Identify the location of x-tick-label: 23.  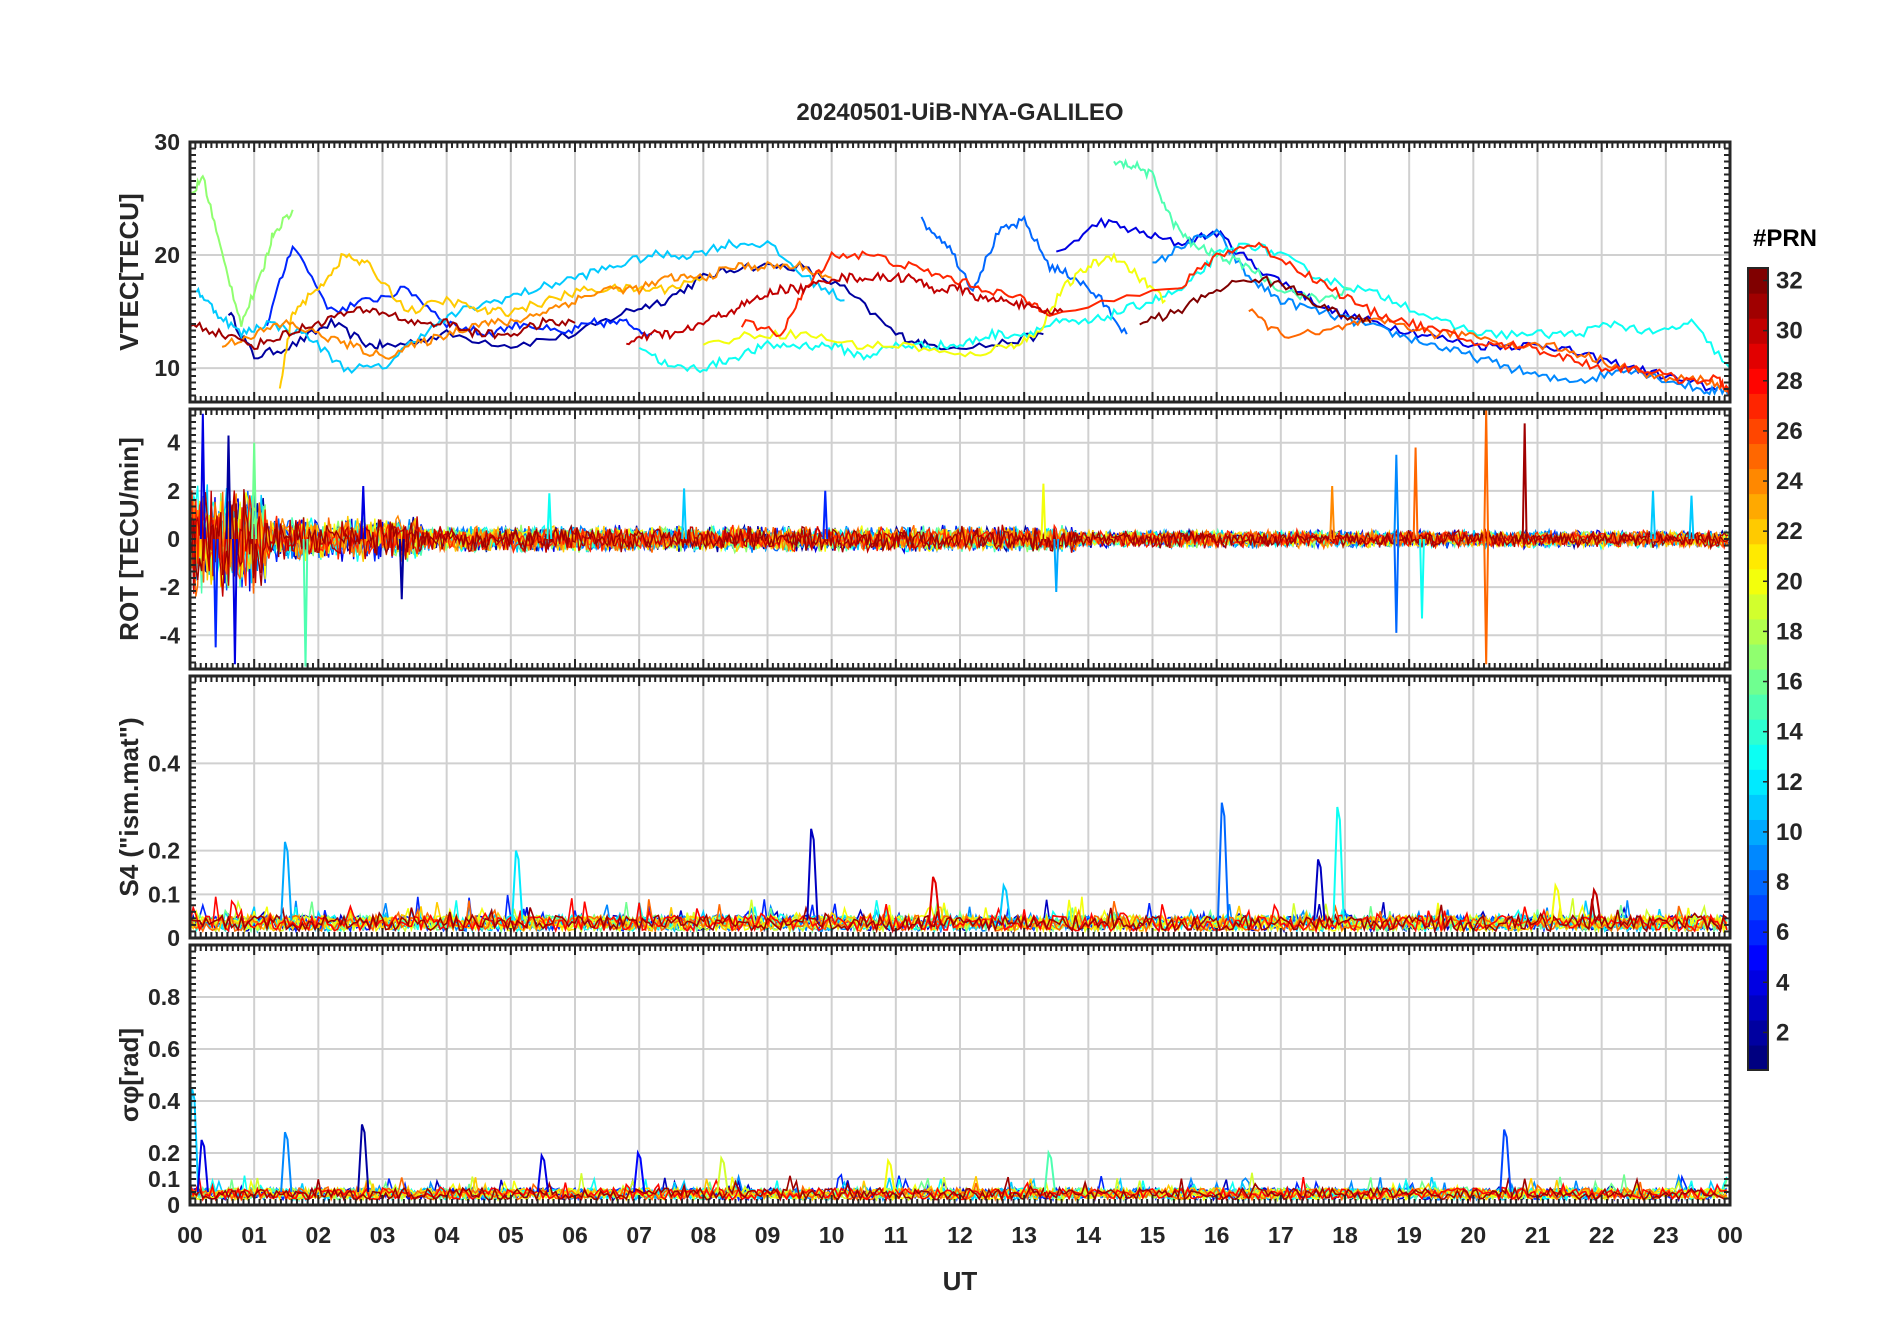
(1666, 1235).